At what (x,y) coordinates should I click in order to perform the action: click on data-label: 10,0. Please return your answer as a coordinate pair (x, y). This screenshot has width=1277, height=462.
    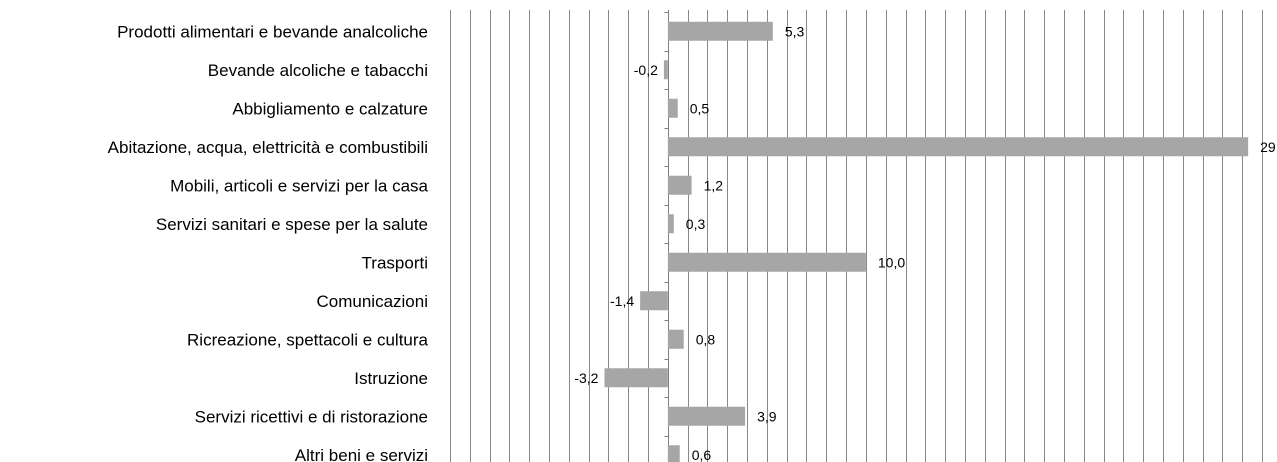
    Looking at the image, I should click on (891, 262).